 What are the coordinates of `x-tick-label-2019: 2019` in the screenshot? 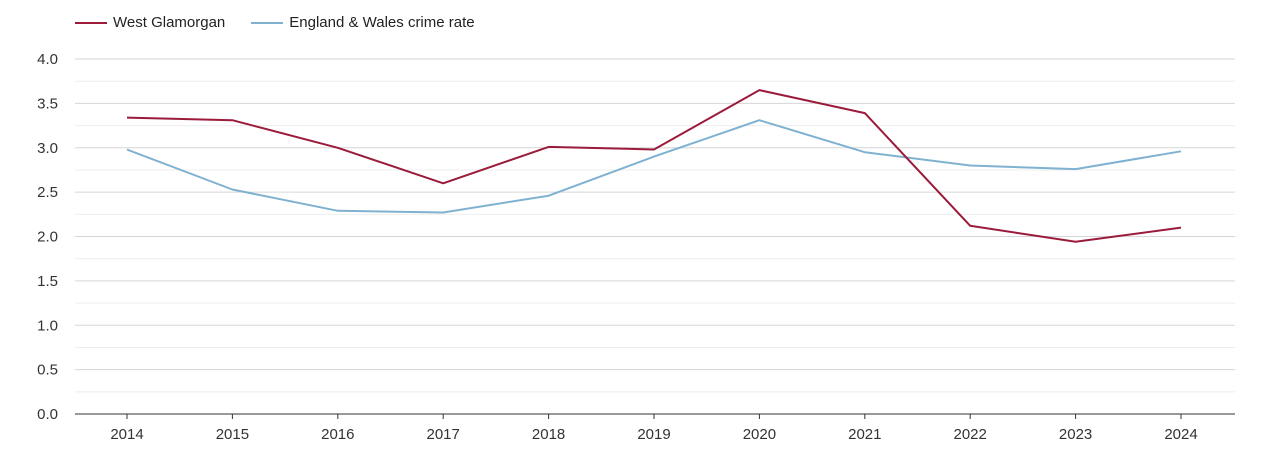 It's located at (653, 434).